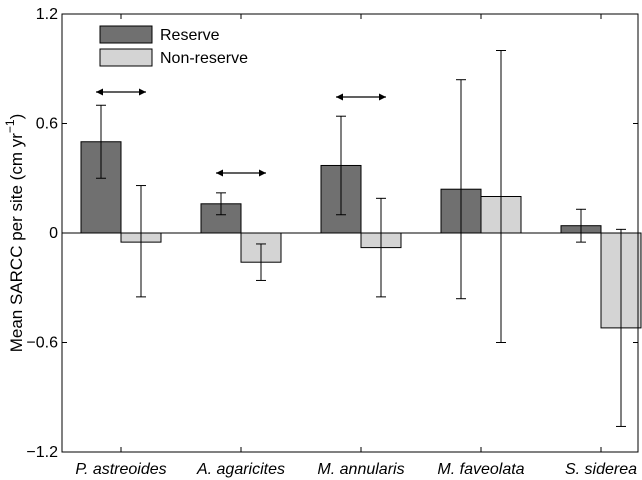 The image size is (642, 480). I want to click on y-tick-label: −1.2, so click(42, 452).